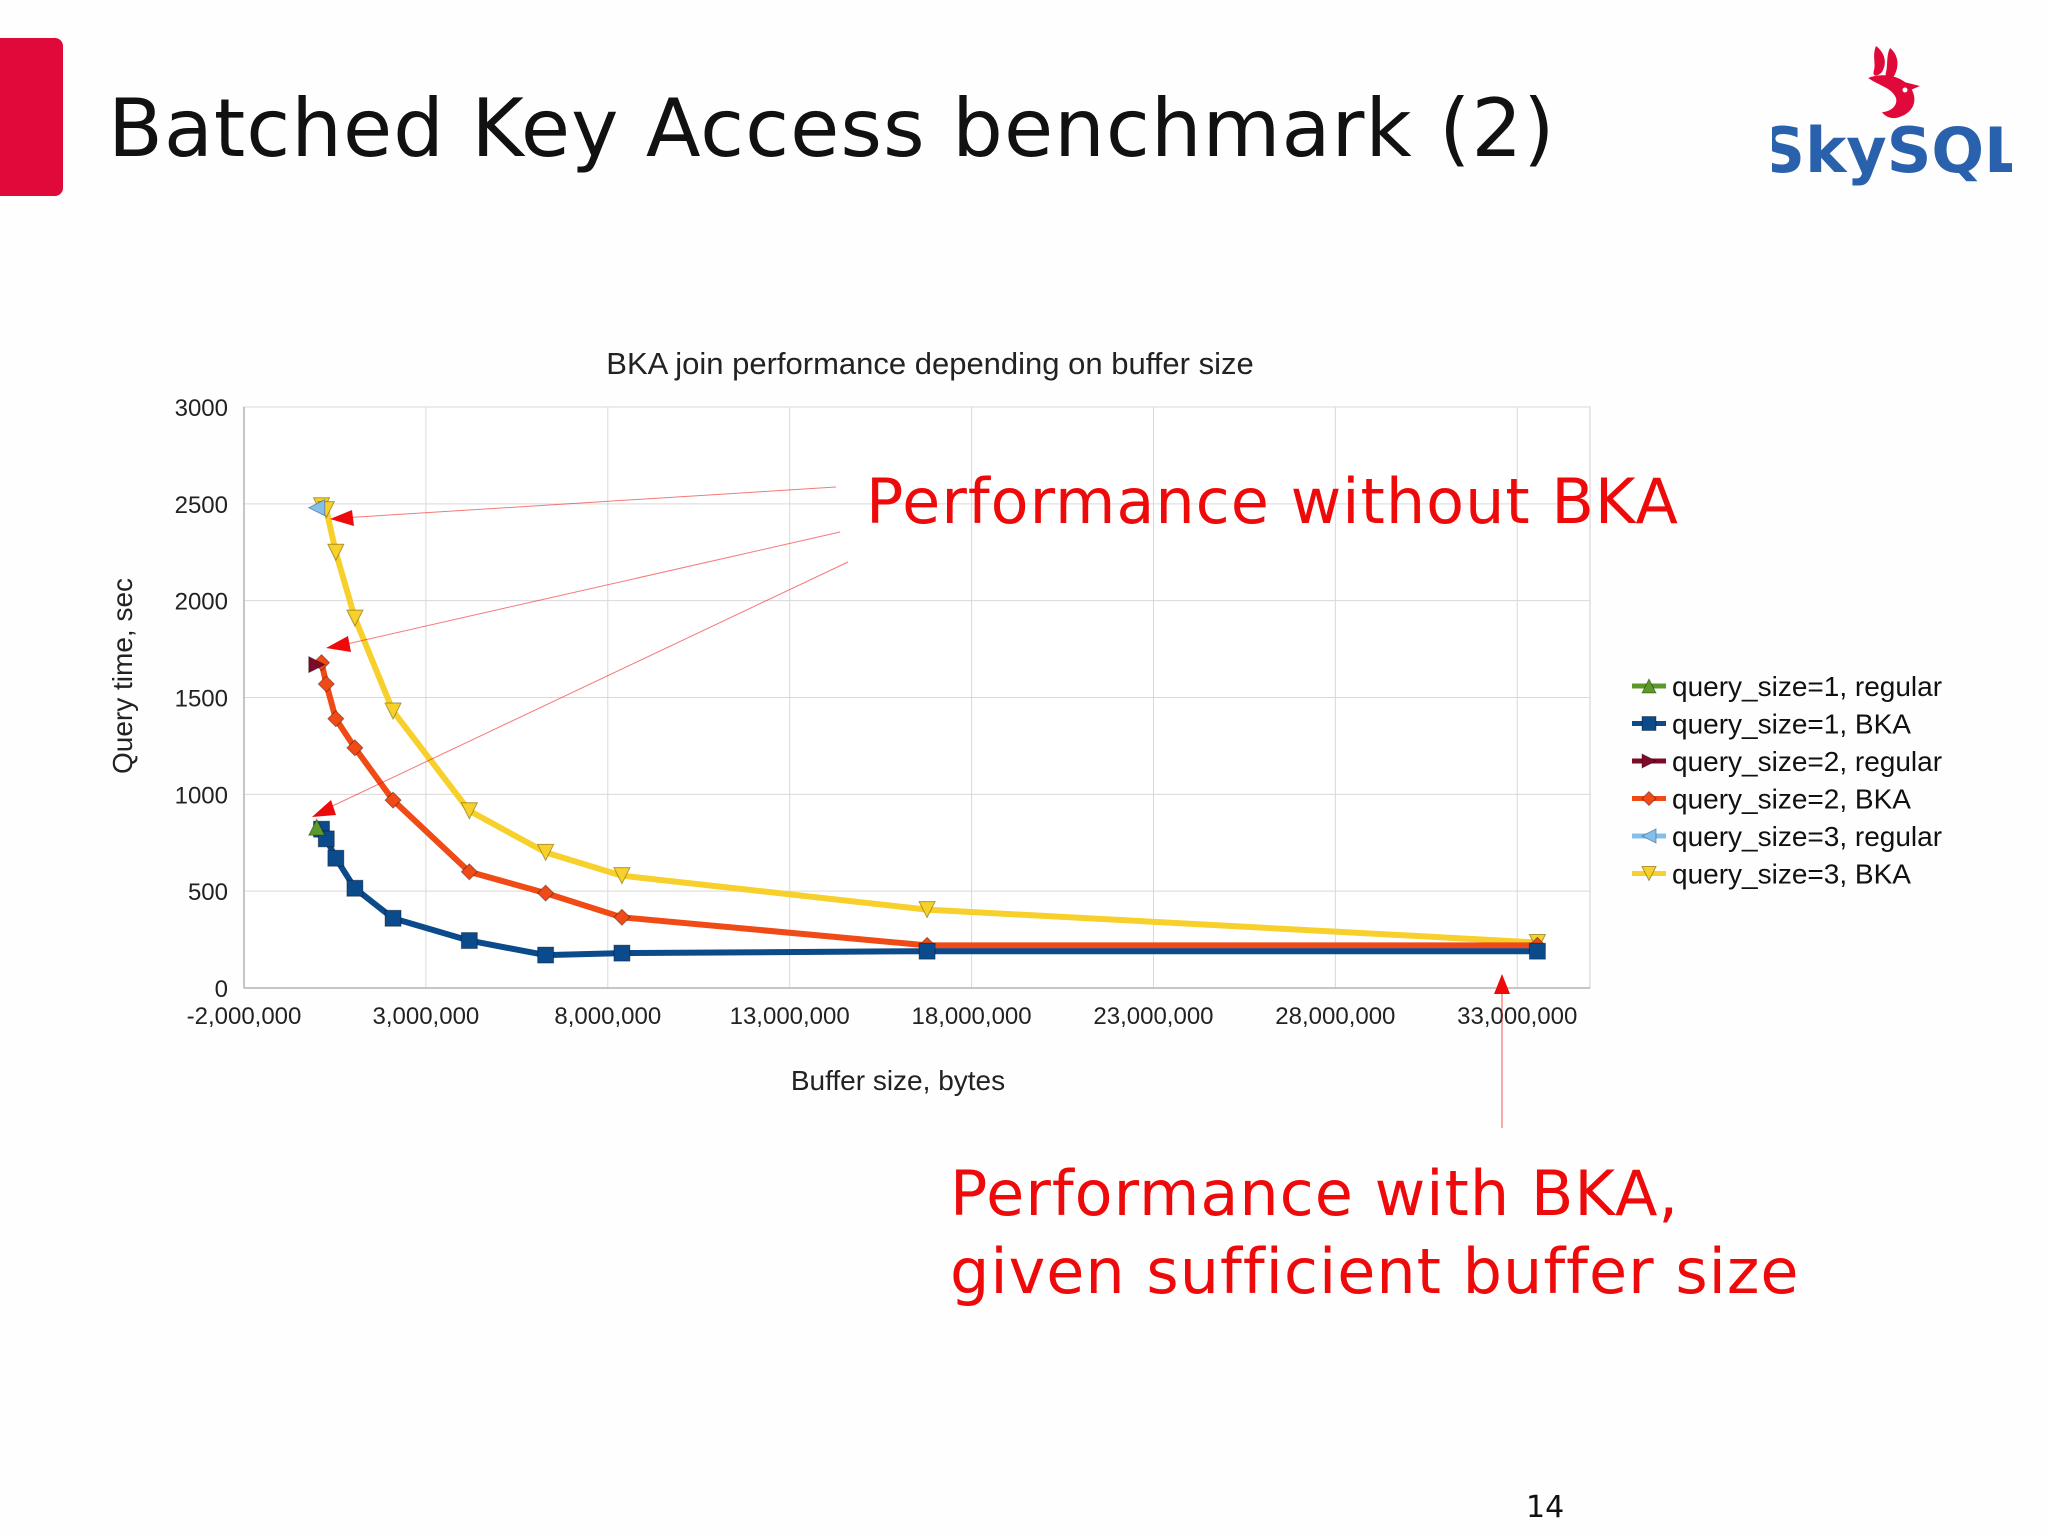  What do you see at coordinates (1791, 799) in the screenshot?
I see `legend-label: query_size=2, BKA` at bounding box center [1791, 799].